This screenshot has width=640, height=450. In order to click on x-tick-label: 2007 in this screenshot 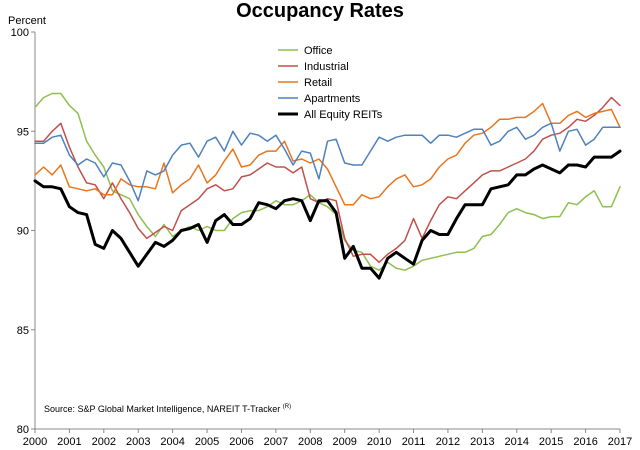, I will do `click(276, 442)`.